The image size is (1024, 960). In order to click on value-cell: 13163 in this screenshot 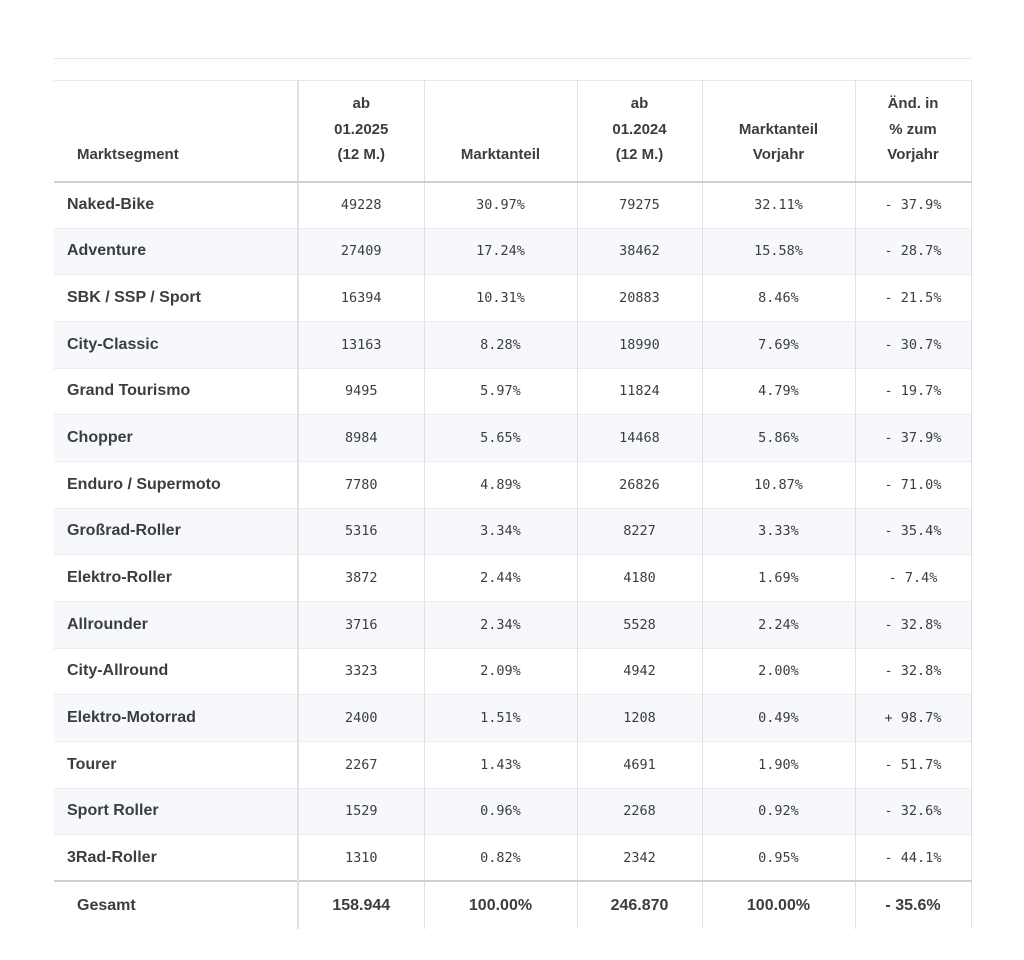, I will do `click(361, 345)`.